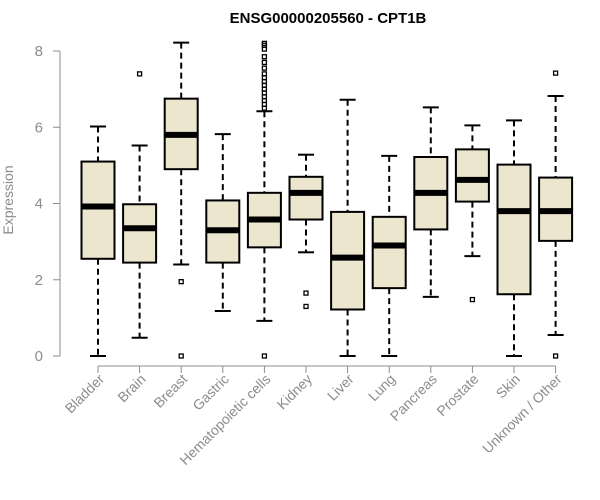  Describe the element at coordinates (223, 223) in the screenshot. I see `box-gastric` at that location.